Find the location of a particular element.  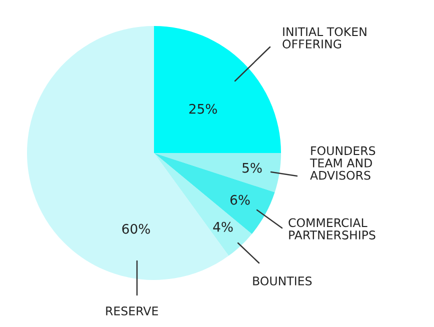

data-label: 4% is located at coordinates (223, 227).